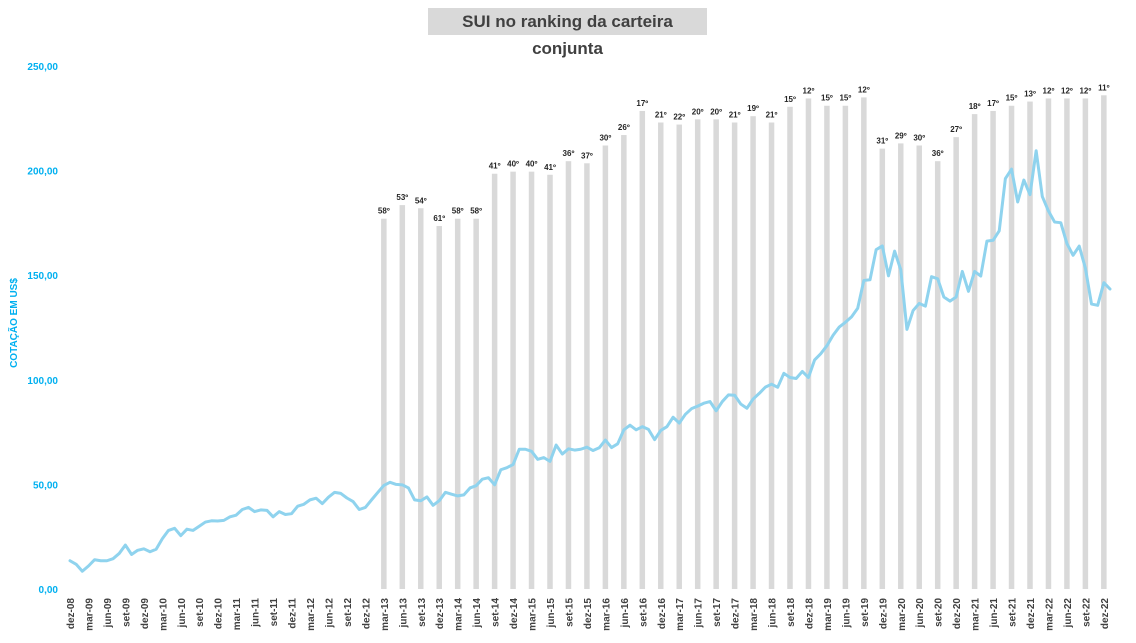 Image resolution: width=1136 pixels, height=643 pixels. I want to click on x-tick-label: set-14, so click(496, 612).